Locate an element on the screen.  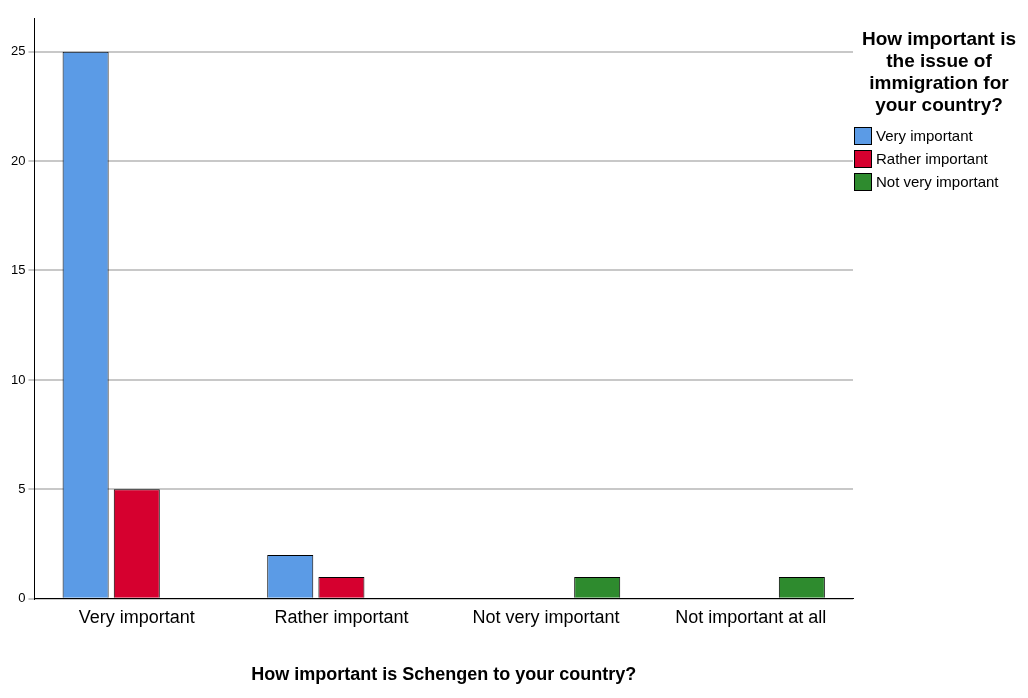
y-tick-label: 5 is located at coordinates (22, 488).